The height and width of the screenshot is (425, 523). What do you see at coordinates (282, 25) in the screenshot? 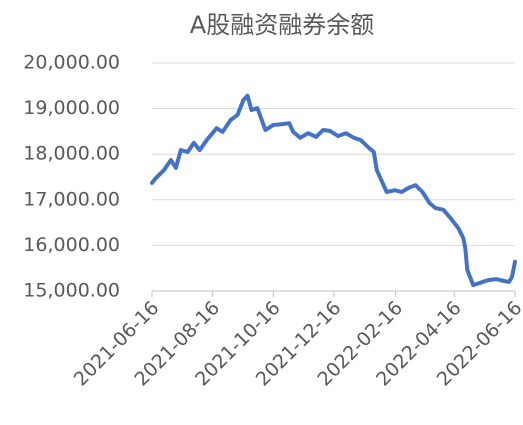
I see `chart-title: A股融资融券余额` at bounding box center [282, 25].